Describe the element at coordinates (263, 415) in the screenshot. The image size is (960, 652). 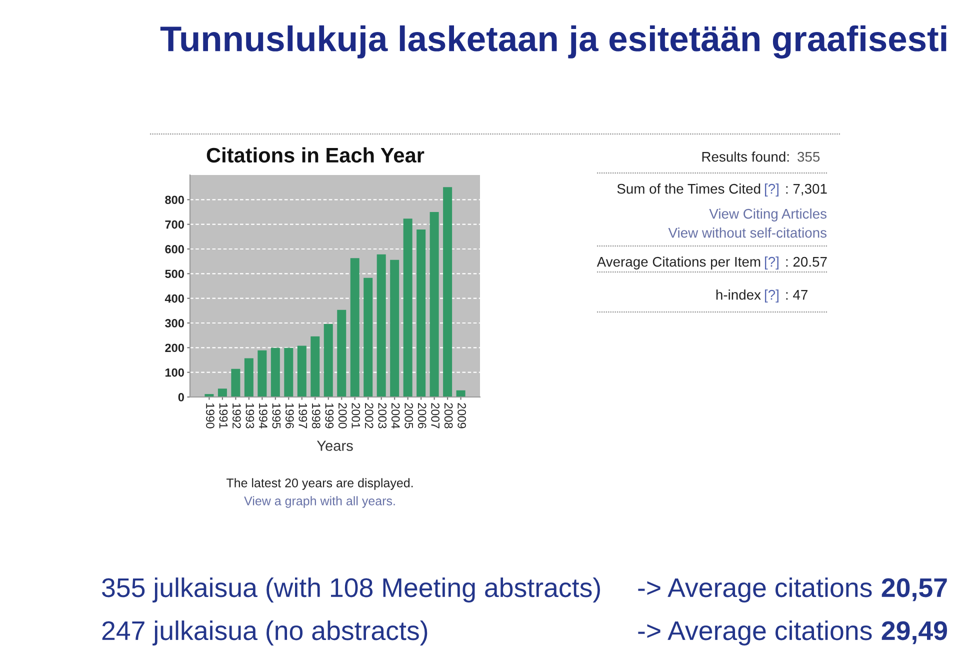
I see `x-tick-label: 1994` at that location.